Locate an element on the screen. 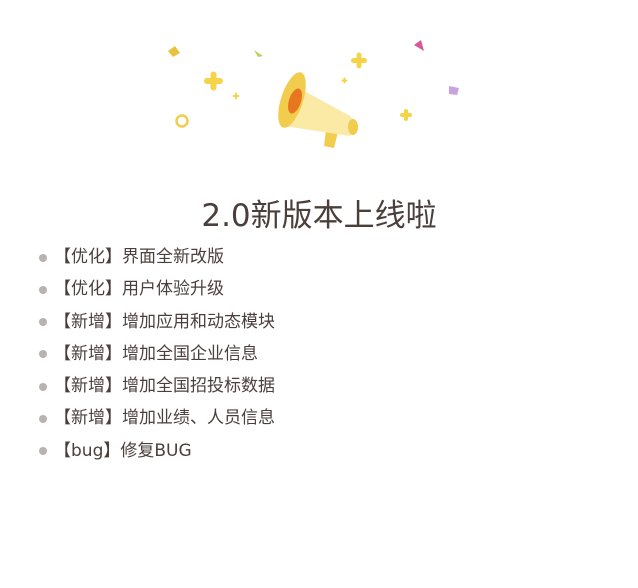 Image resolution: width=638 pixels, height=588 pixels. confetti-ring is located at coordinates (182, 121).